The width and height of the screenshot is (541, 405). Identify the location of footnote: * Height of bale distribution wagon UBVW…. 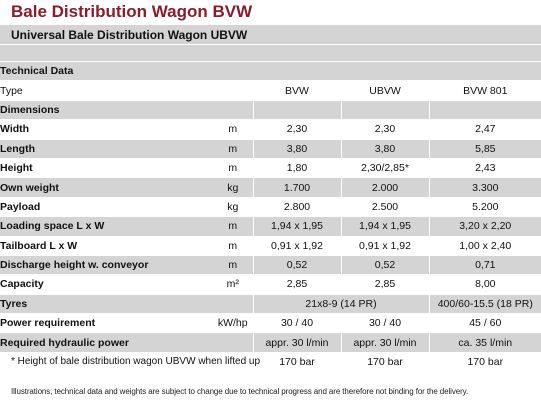
(136, 361).